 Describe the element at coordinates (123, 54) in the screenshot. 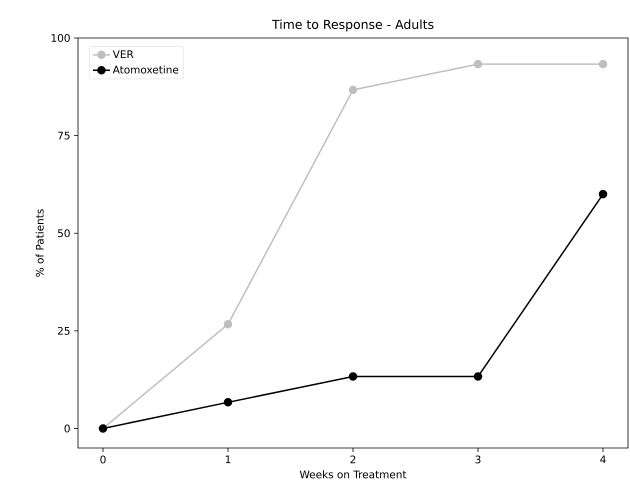

I see `legend-label: VER` at that location.